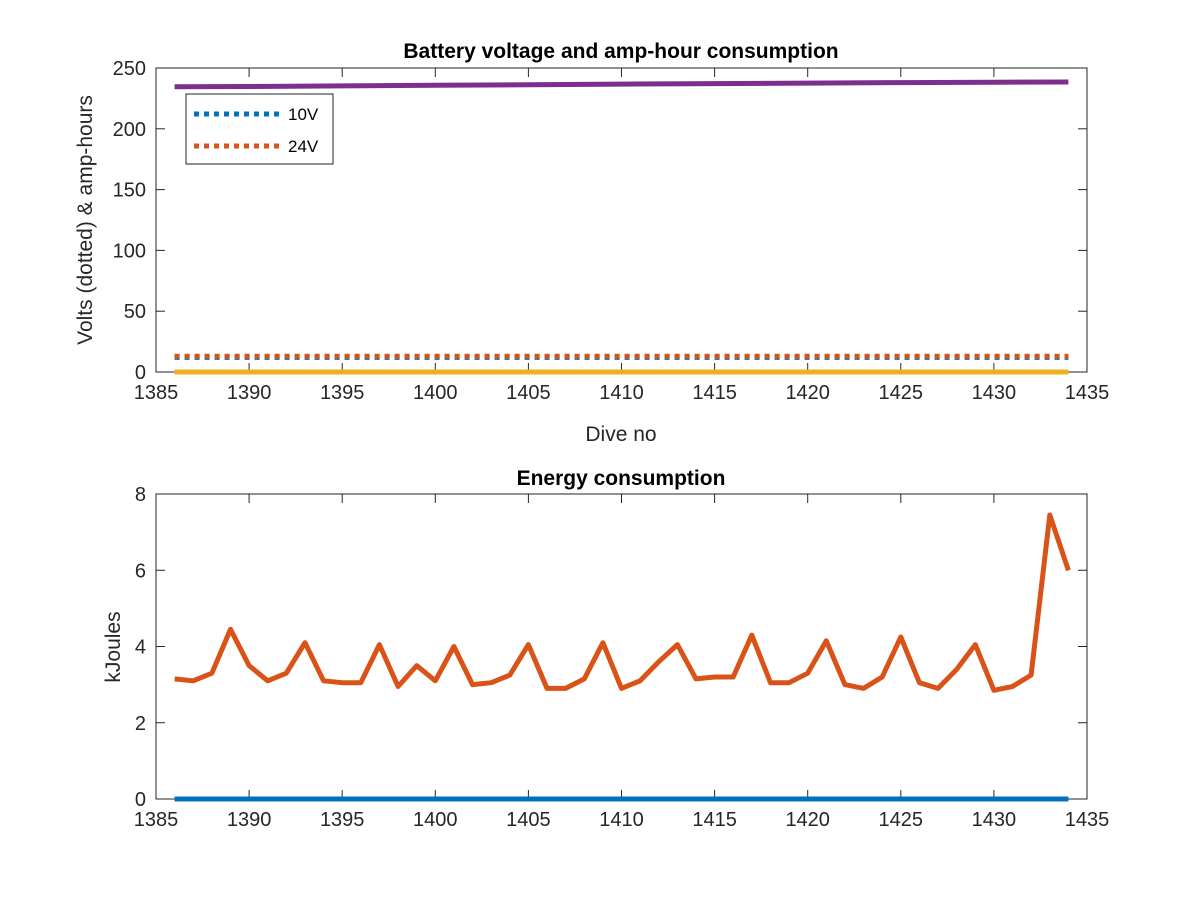 The image size is (1200, 900). What do you see at coordinates (129, 251) in the screenshot?
I see `y-tick-label: 100` at bounding box center [129, 251].